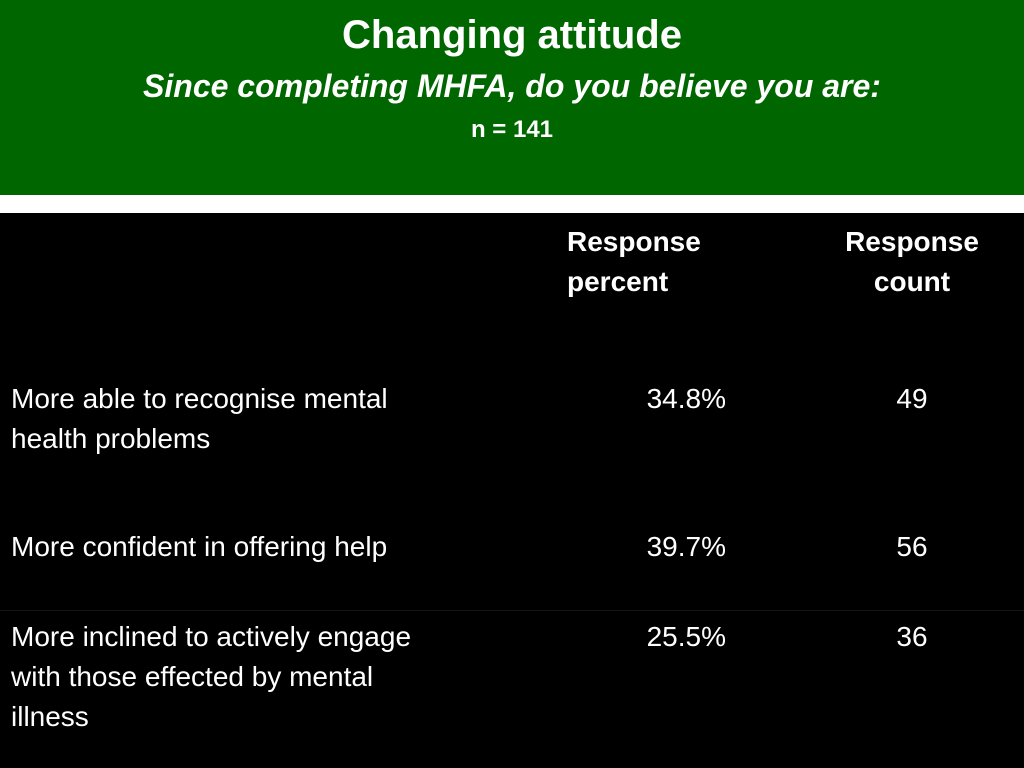  Describe the element at coordinates (912, 281) in the screenshot. I see `column-header-count-line: count` at that location.